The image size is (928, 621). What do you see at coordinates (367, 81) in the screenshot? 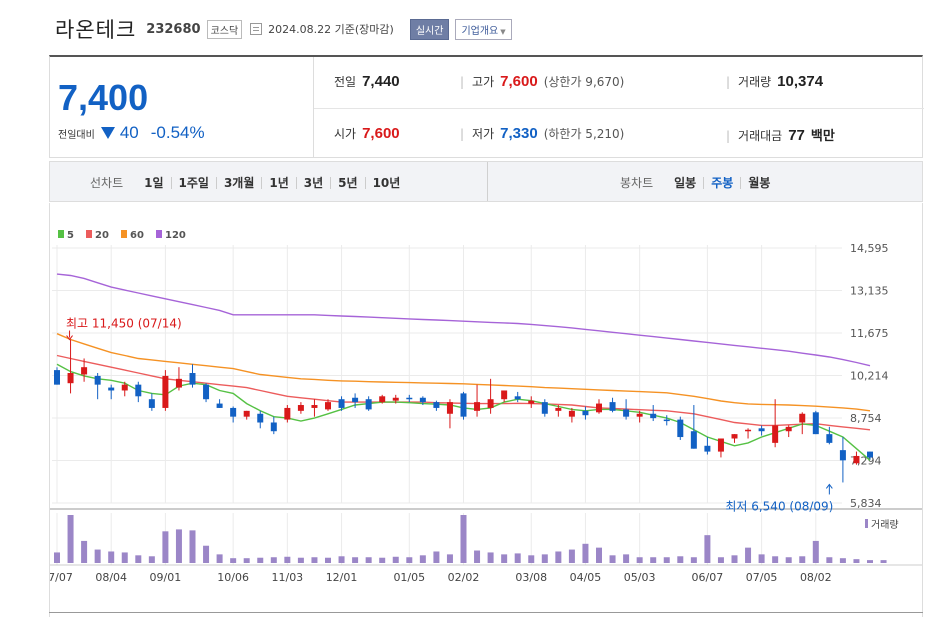
I see `prev-close: 전일 7,440` at bounding box center [367, 81].